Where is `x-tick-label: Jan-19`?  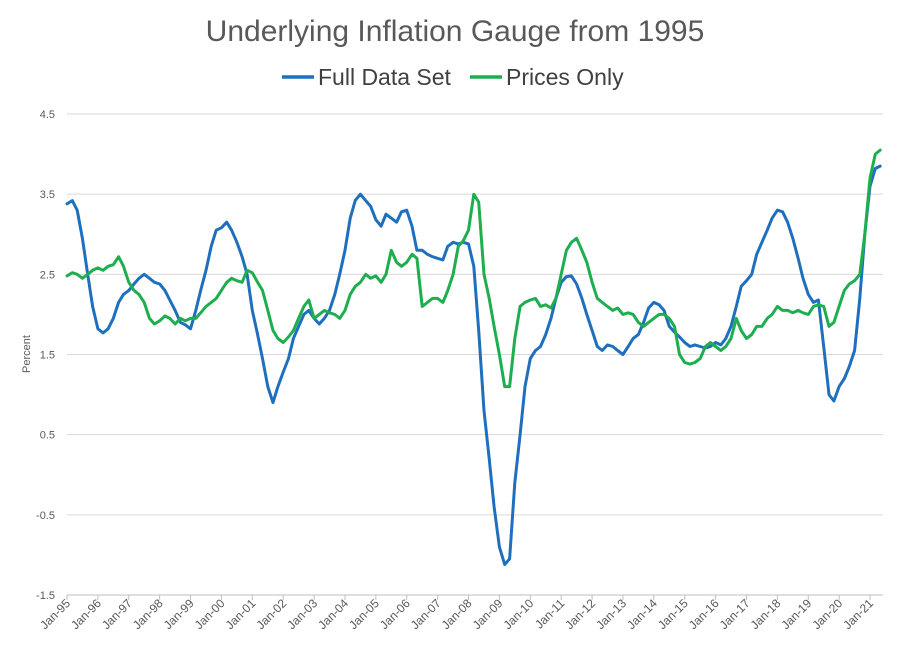 x-tick-label: Jan-19 is located at coordinates (797, 614).